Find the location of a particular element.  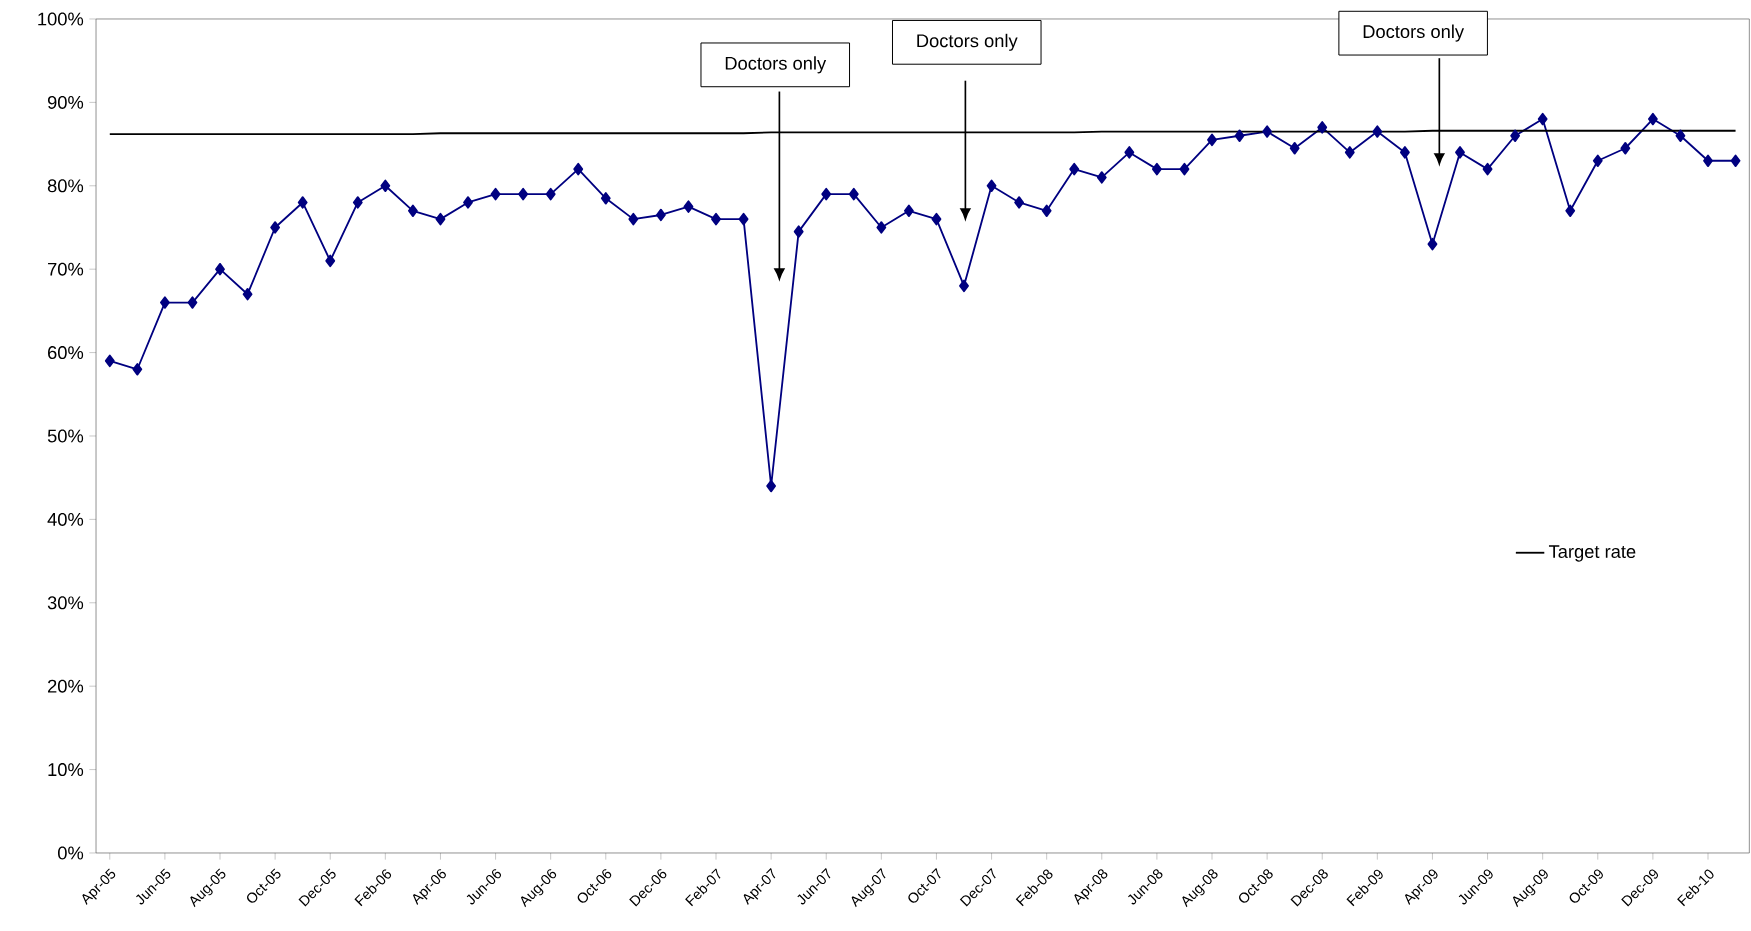

y-tick-label: 100% is located at coordinates (61, 19).